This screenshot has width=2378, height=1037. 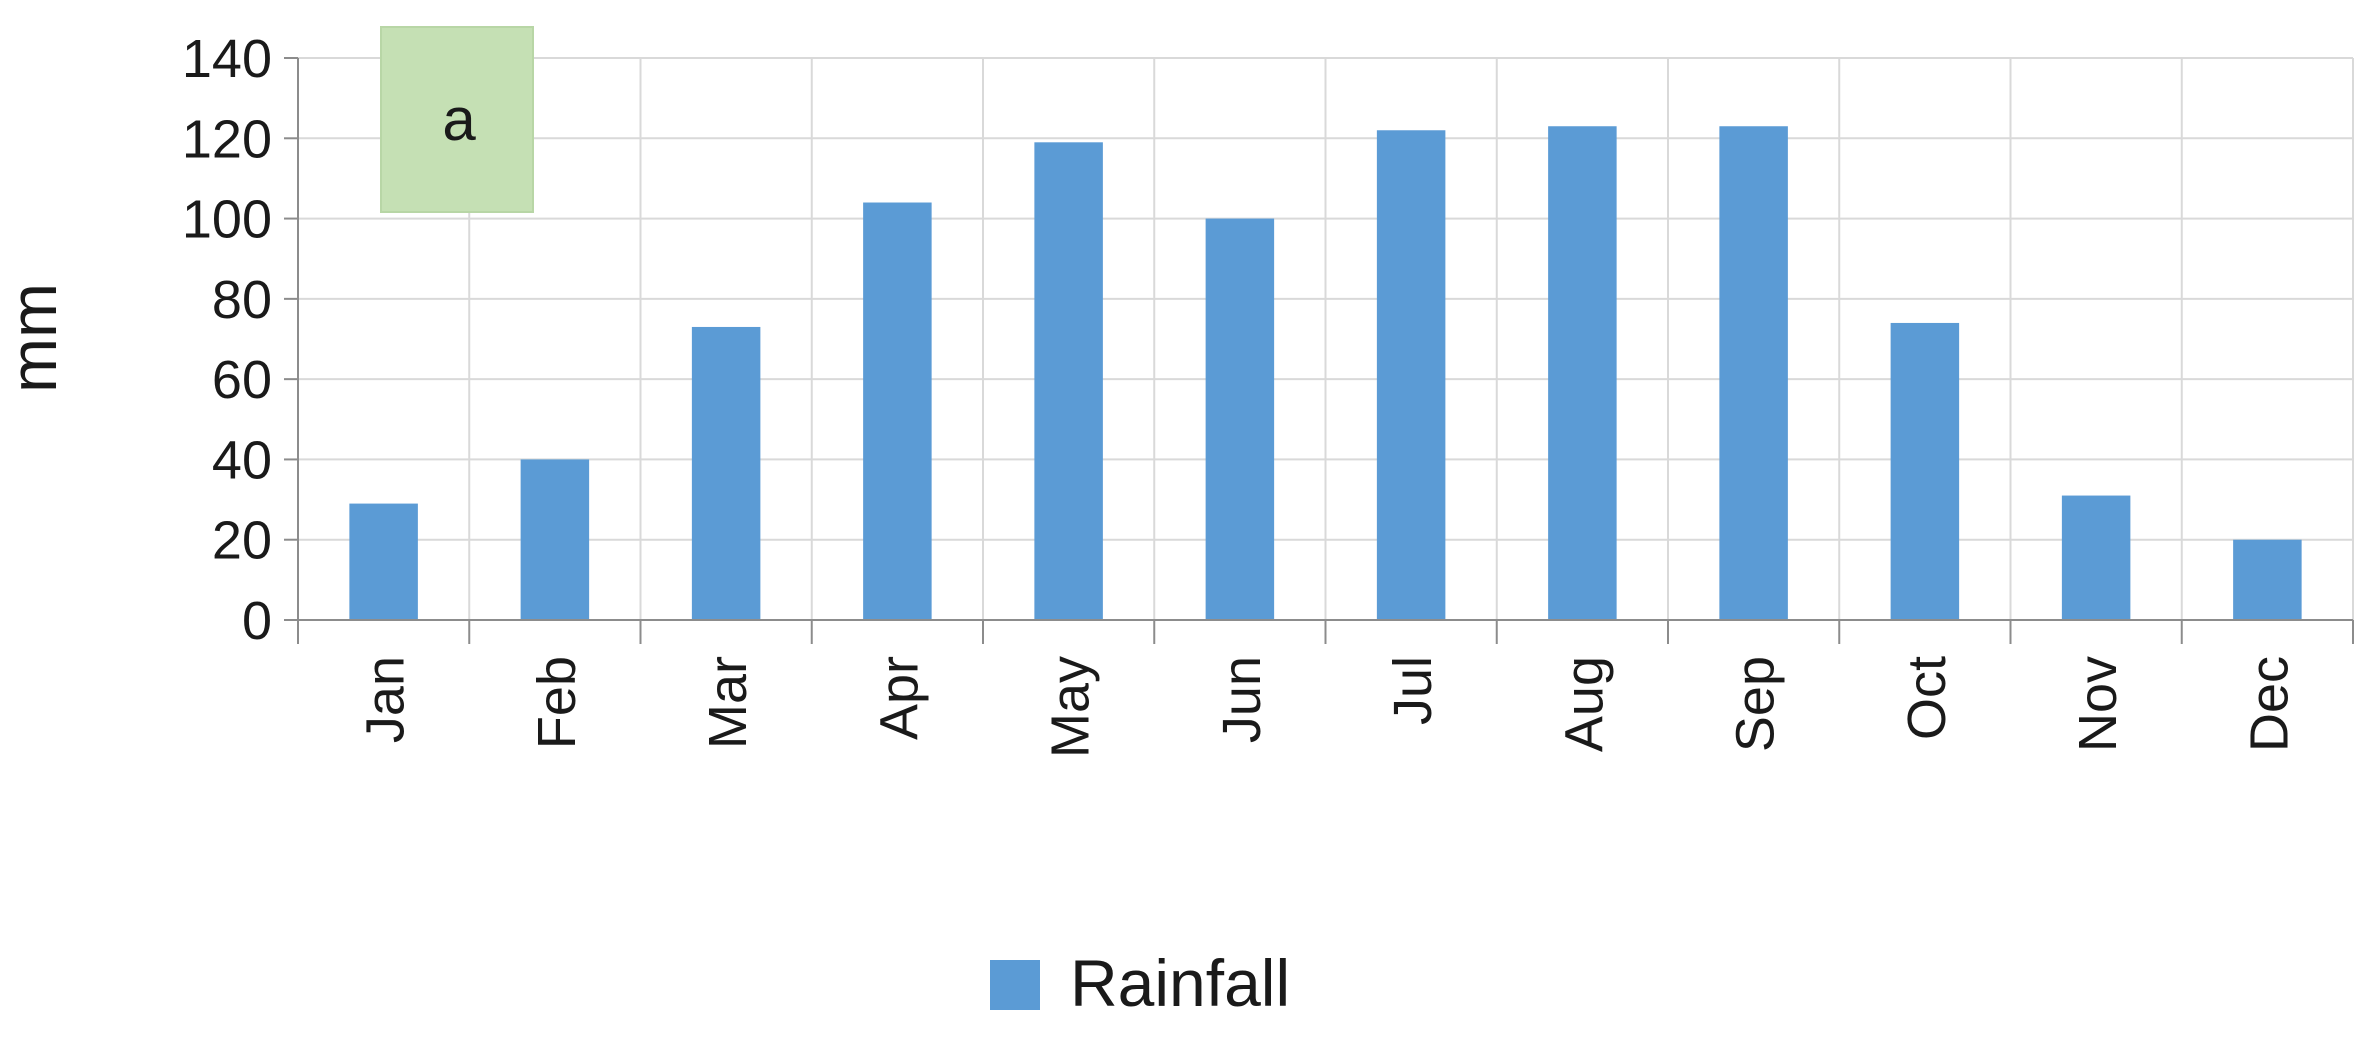 I want to click on bar-aug, so click(x=1582, y=373).